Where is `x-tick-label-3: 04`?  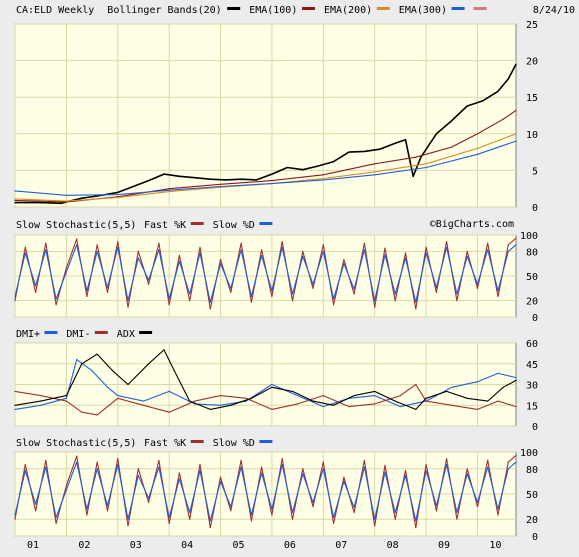 x-tick-label-3: 04 is located at coordinates (187, 545).